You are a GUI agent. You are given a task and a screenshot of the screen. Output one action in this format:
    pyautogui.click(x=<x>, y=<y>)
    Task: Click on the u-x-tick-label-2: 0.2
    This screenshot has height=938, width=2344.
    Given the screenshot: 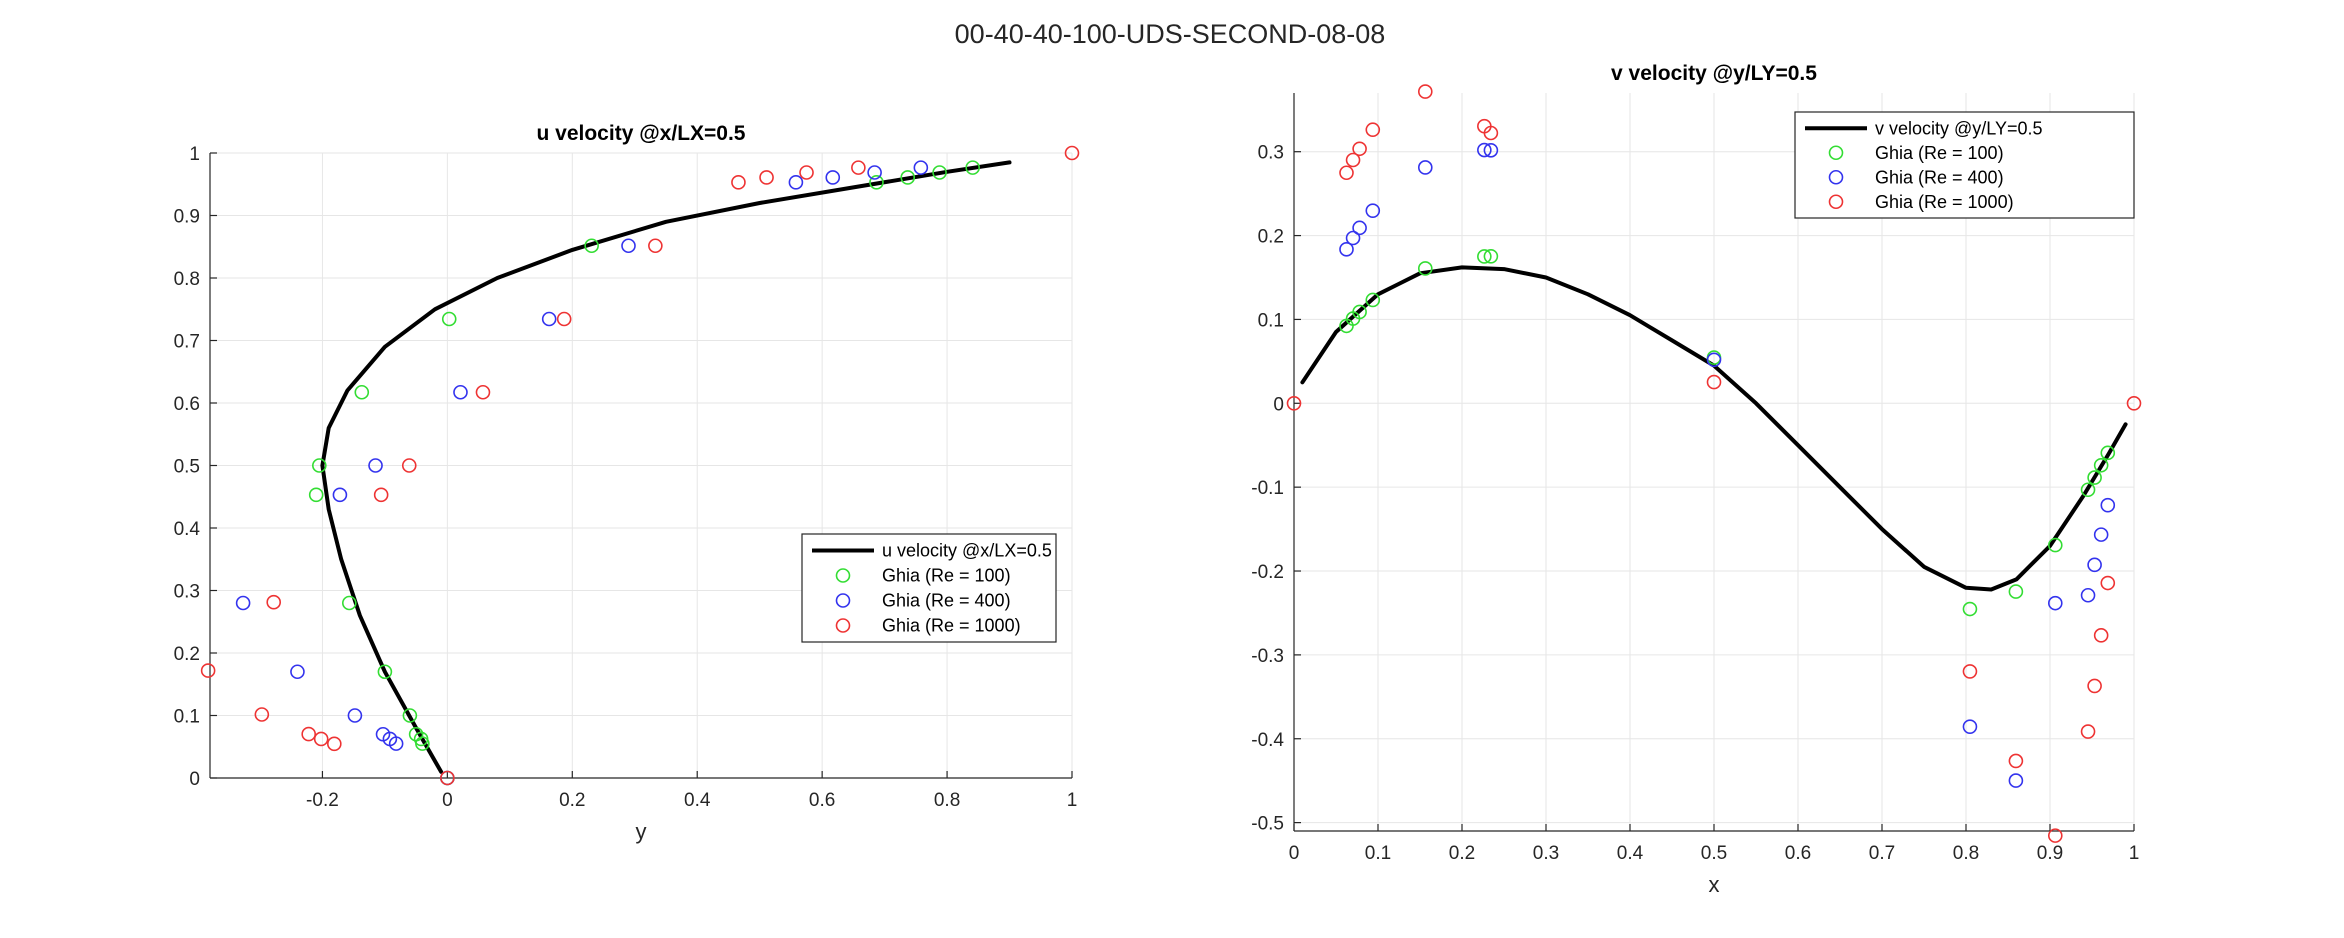 What is the action you would take?
    pyautogui.click(x=572, y=800)
    